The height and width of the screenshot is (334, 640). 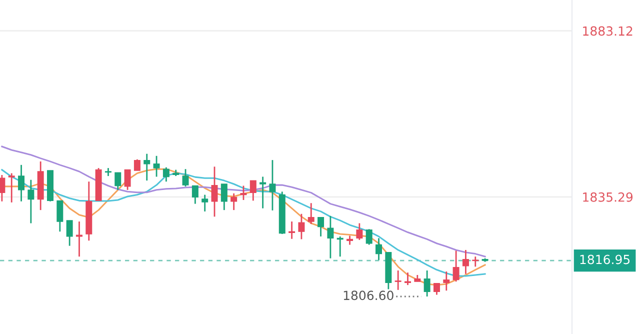 What do you see at coordinates (369, 295) in the screenshot?
I see `annotation: 1806.60` at bounding box center [369, 295].